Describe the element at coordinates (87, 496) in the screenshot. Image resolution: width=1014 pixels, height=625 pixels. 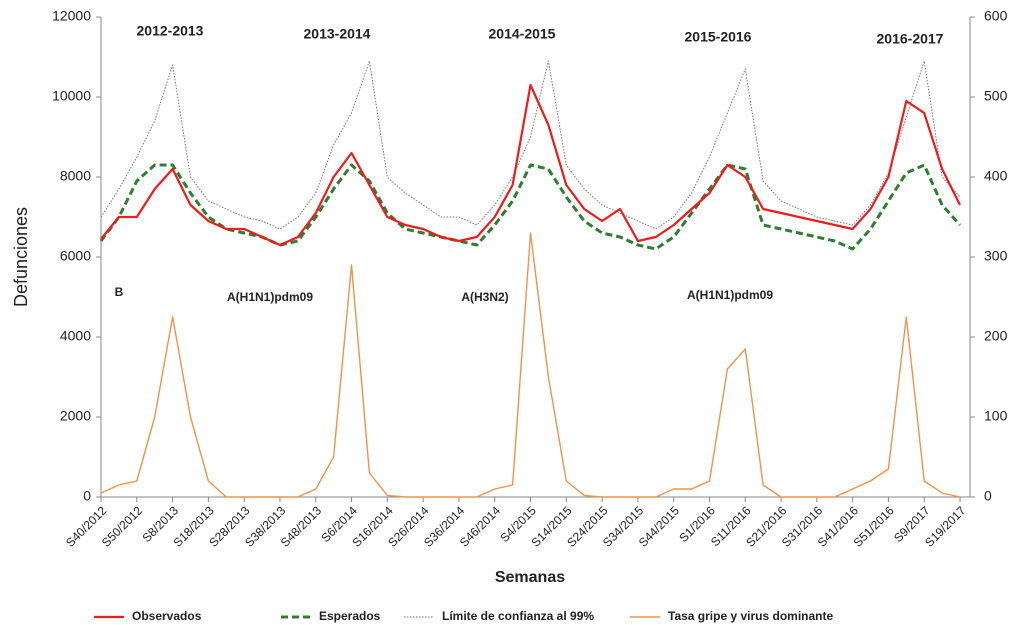
I see `y-tick-label: 0` at that location.